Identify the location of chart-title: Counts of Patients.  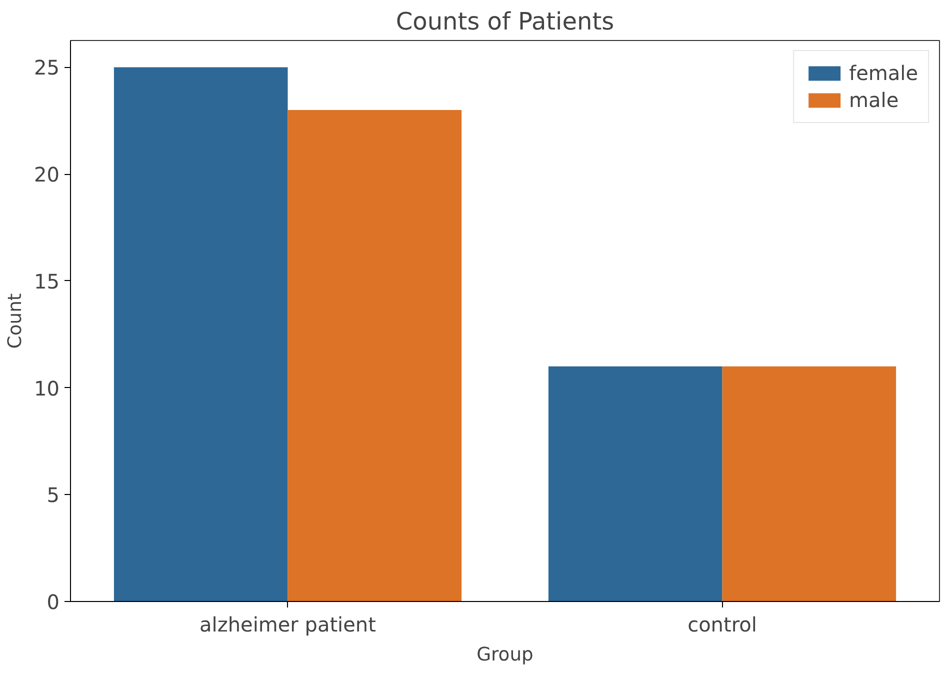
(505, 22).